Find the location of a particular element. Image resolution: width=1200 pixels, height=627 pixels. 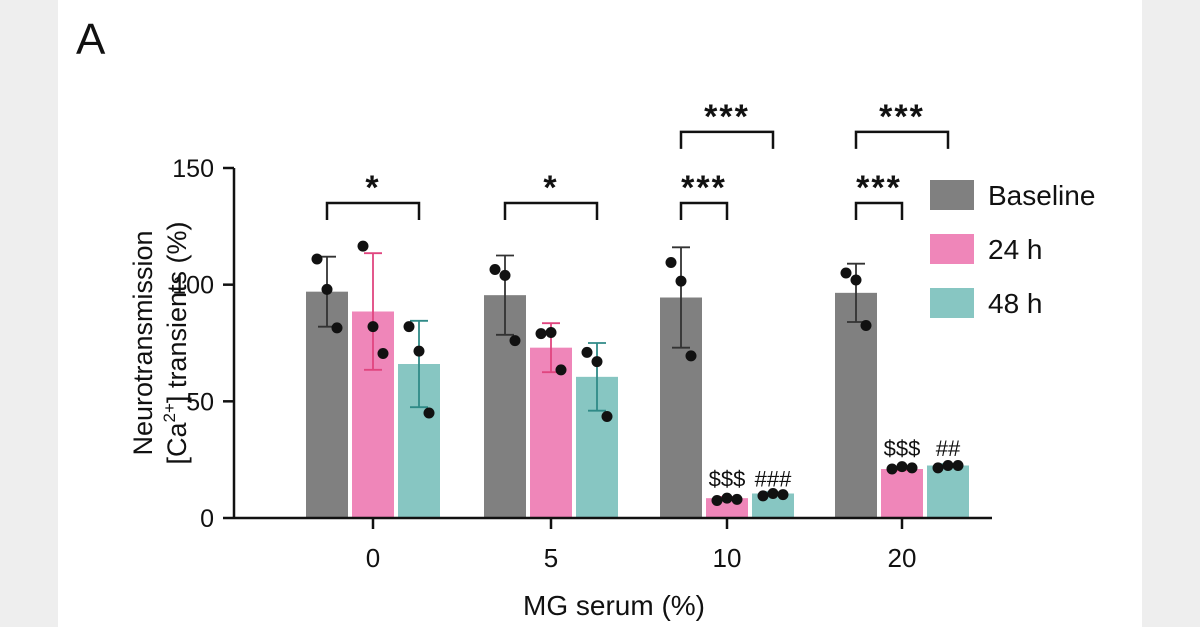

y-label-post: ] transients (%) is located at coordinates (177, 313).